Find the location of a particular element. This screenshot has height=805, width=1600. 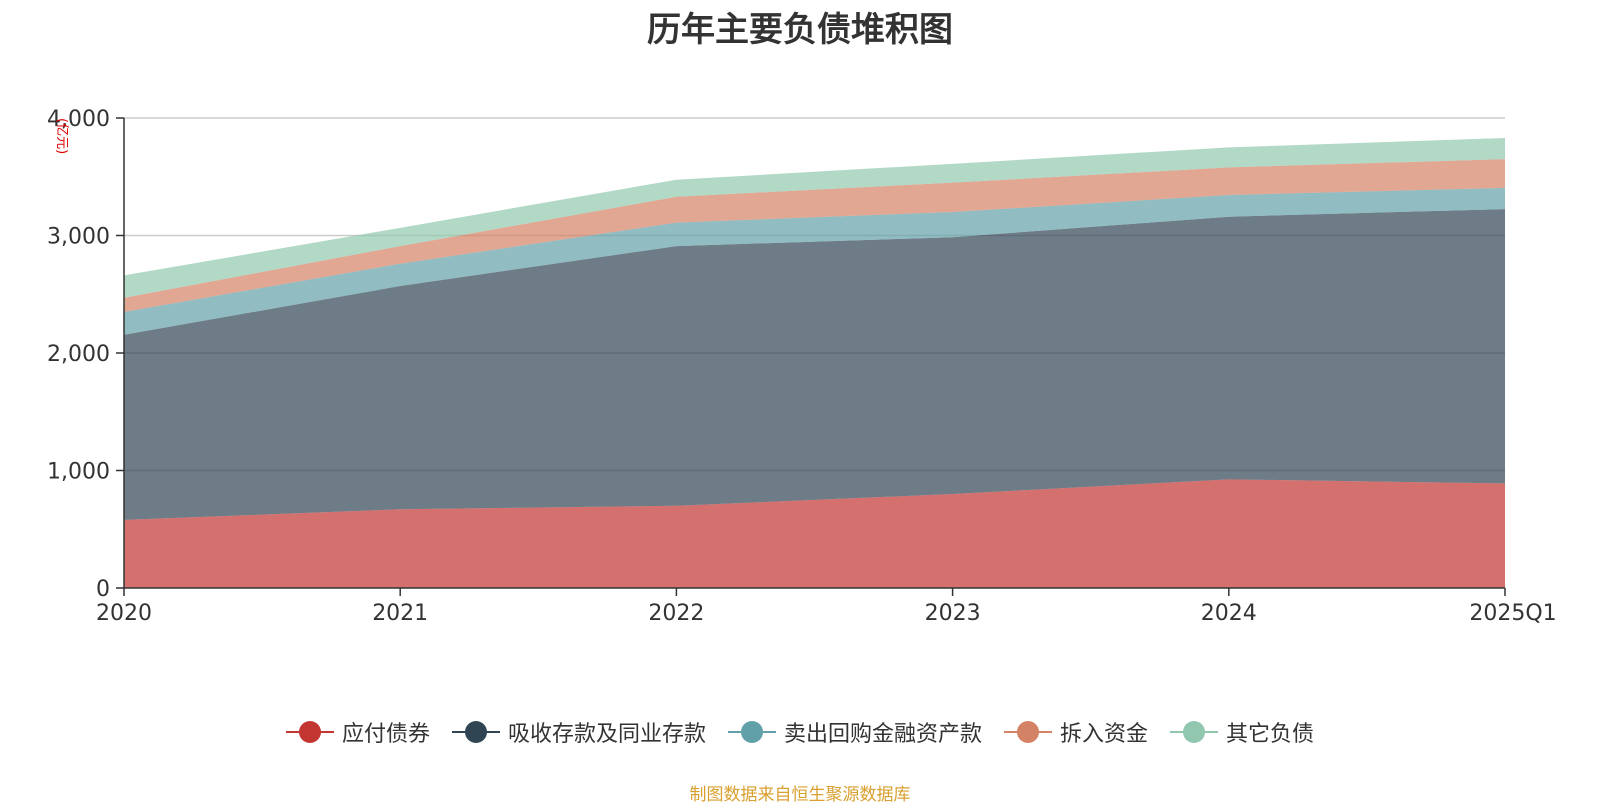

y-tick-label: 2,000 is located at coordinates (78, 354).